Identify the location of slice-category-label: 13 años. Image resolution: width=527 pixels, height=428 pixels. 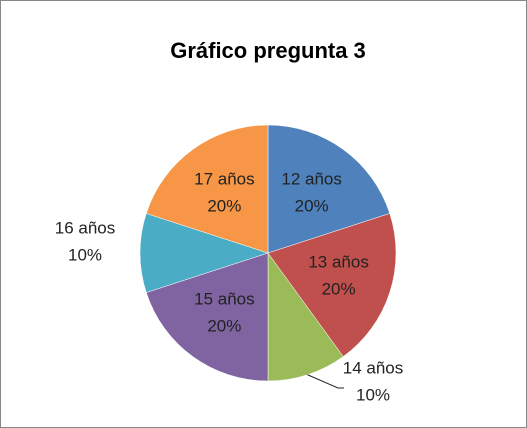
(338, 261).